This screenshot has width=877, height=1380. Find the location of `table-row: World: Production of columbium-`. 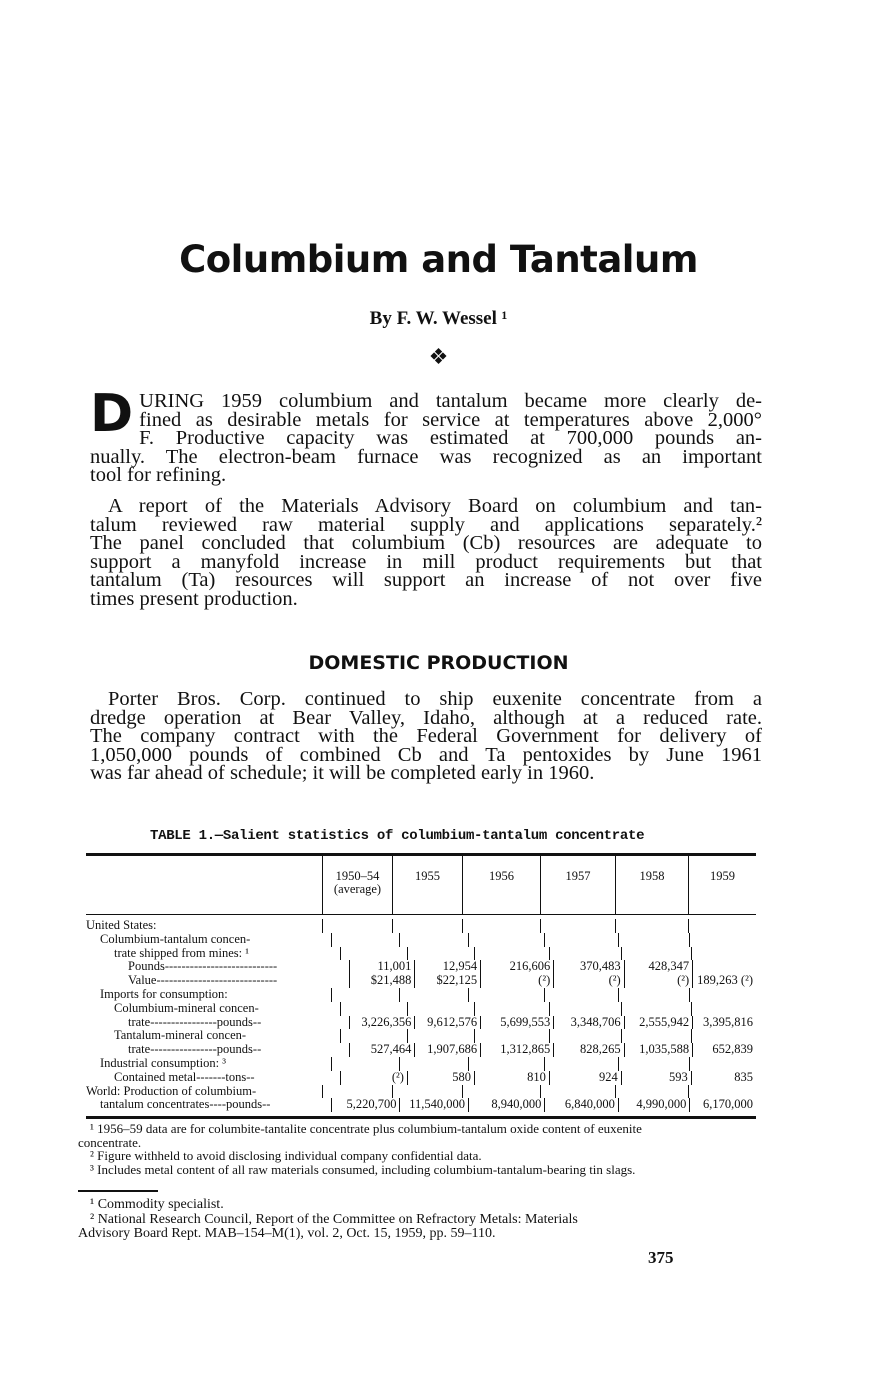

table-row: World: Production of columbium- is located at coordinates (421, 1091).